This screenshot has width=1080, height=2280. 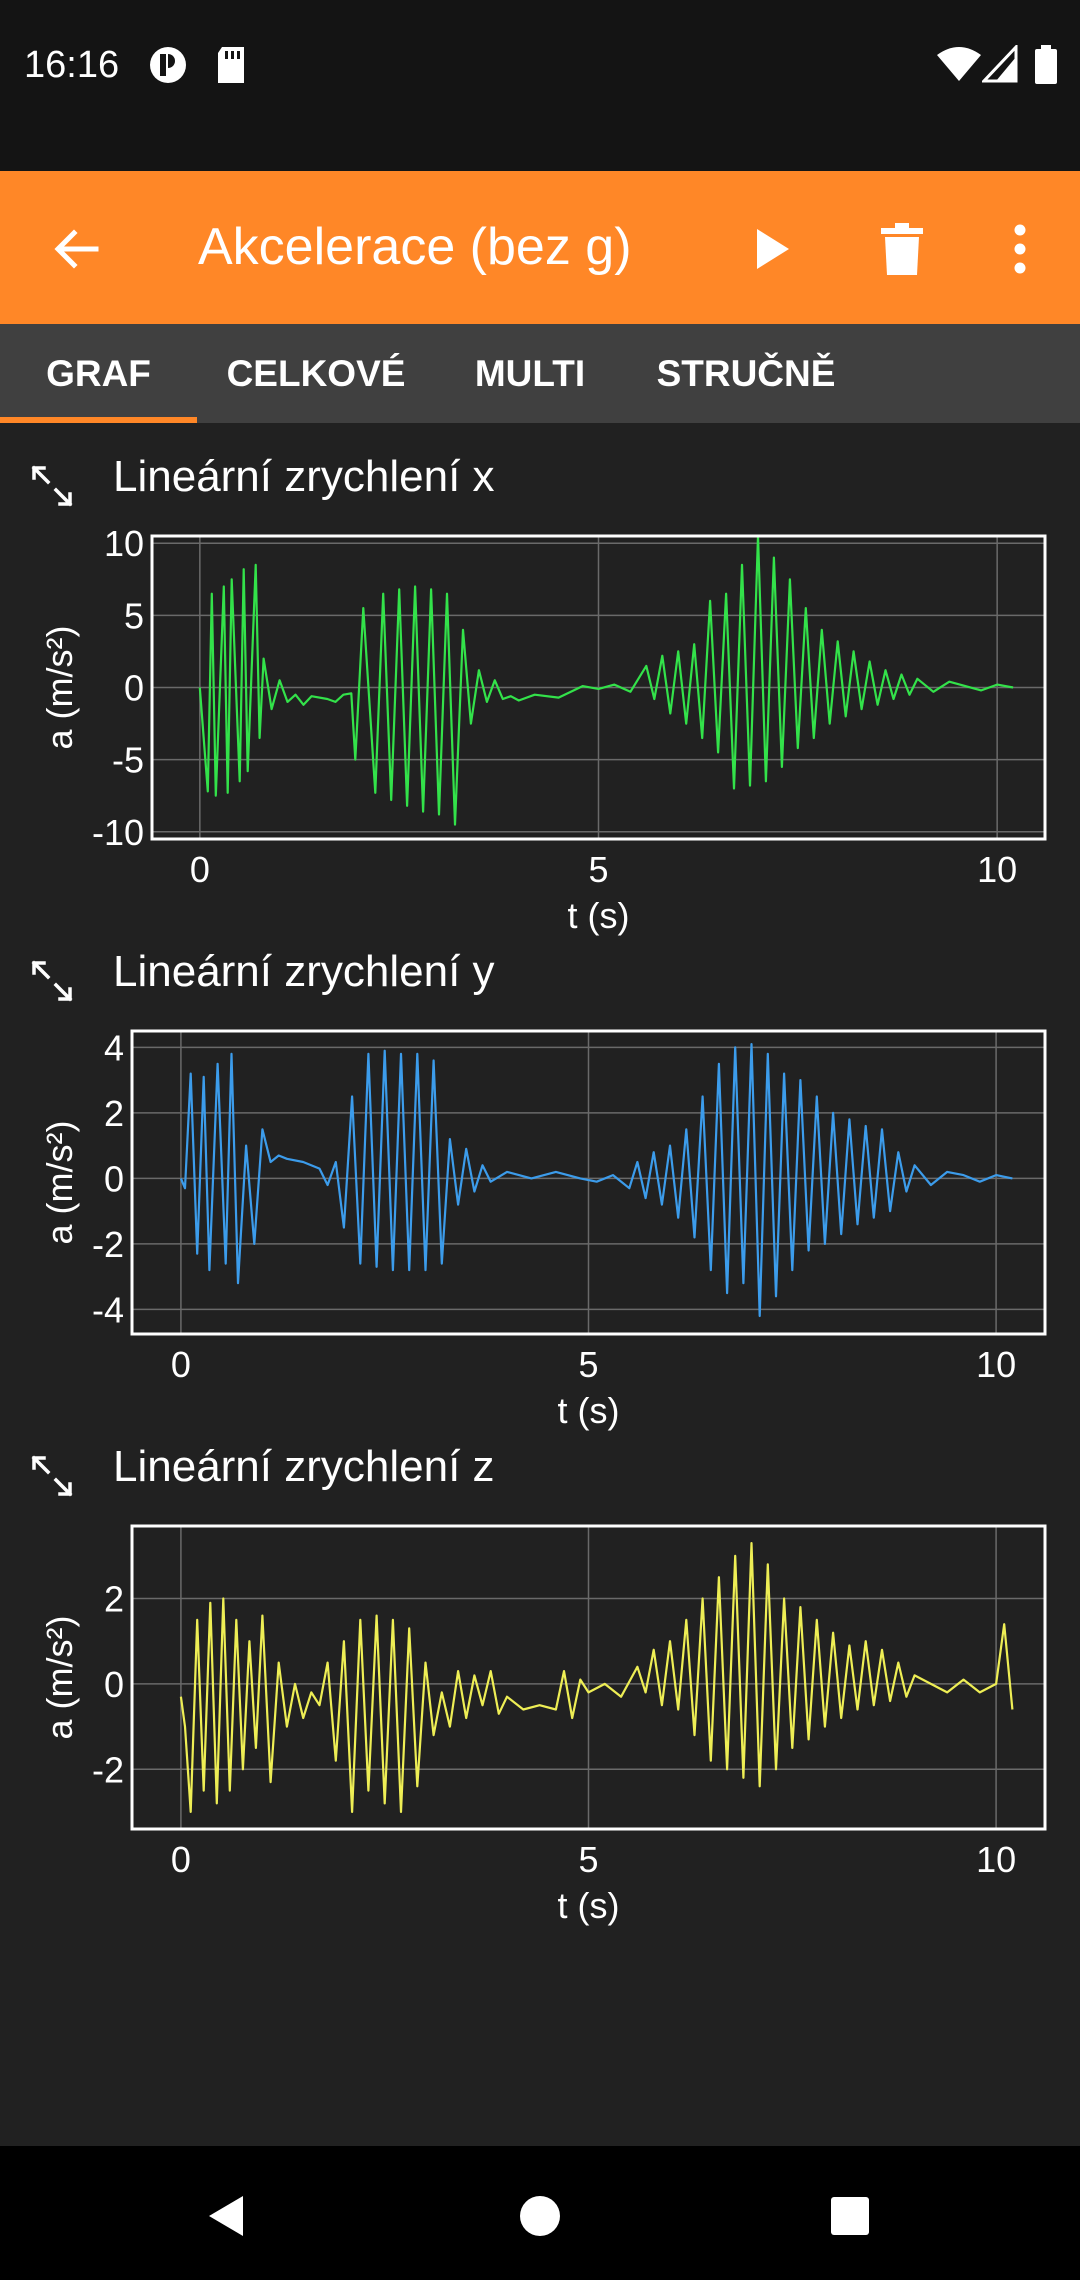 I want to click on nav-back-icon, so click(x=226, y=2216).